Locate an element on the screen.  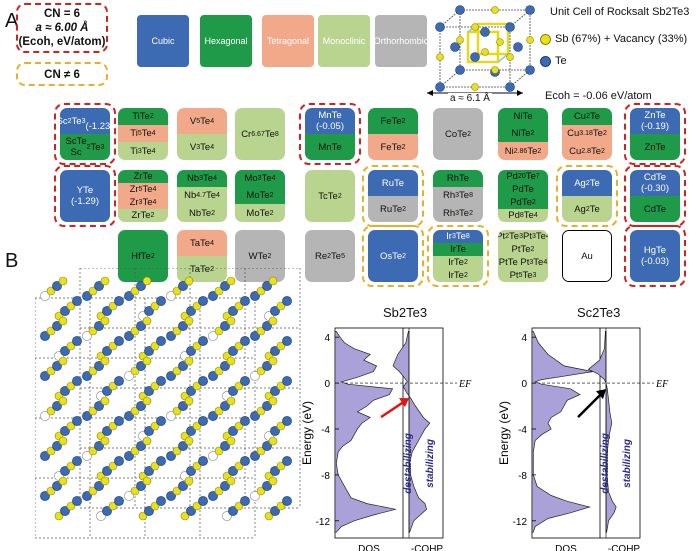
compound-cell: ZrTe Zr 5 Te 4 Zr 3 Te 4 ZrTe 2 is located at coordinates (143, 196).